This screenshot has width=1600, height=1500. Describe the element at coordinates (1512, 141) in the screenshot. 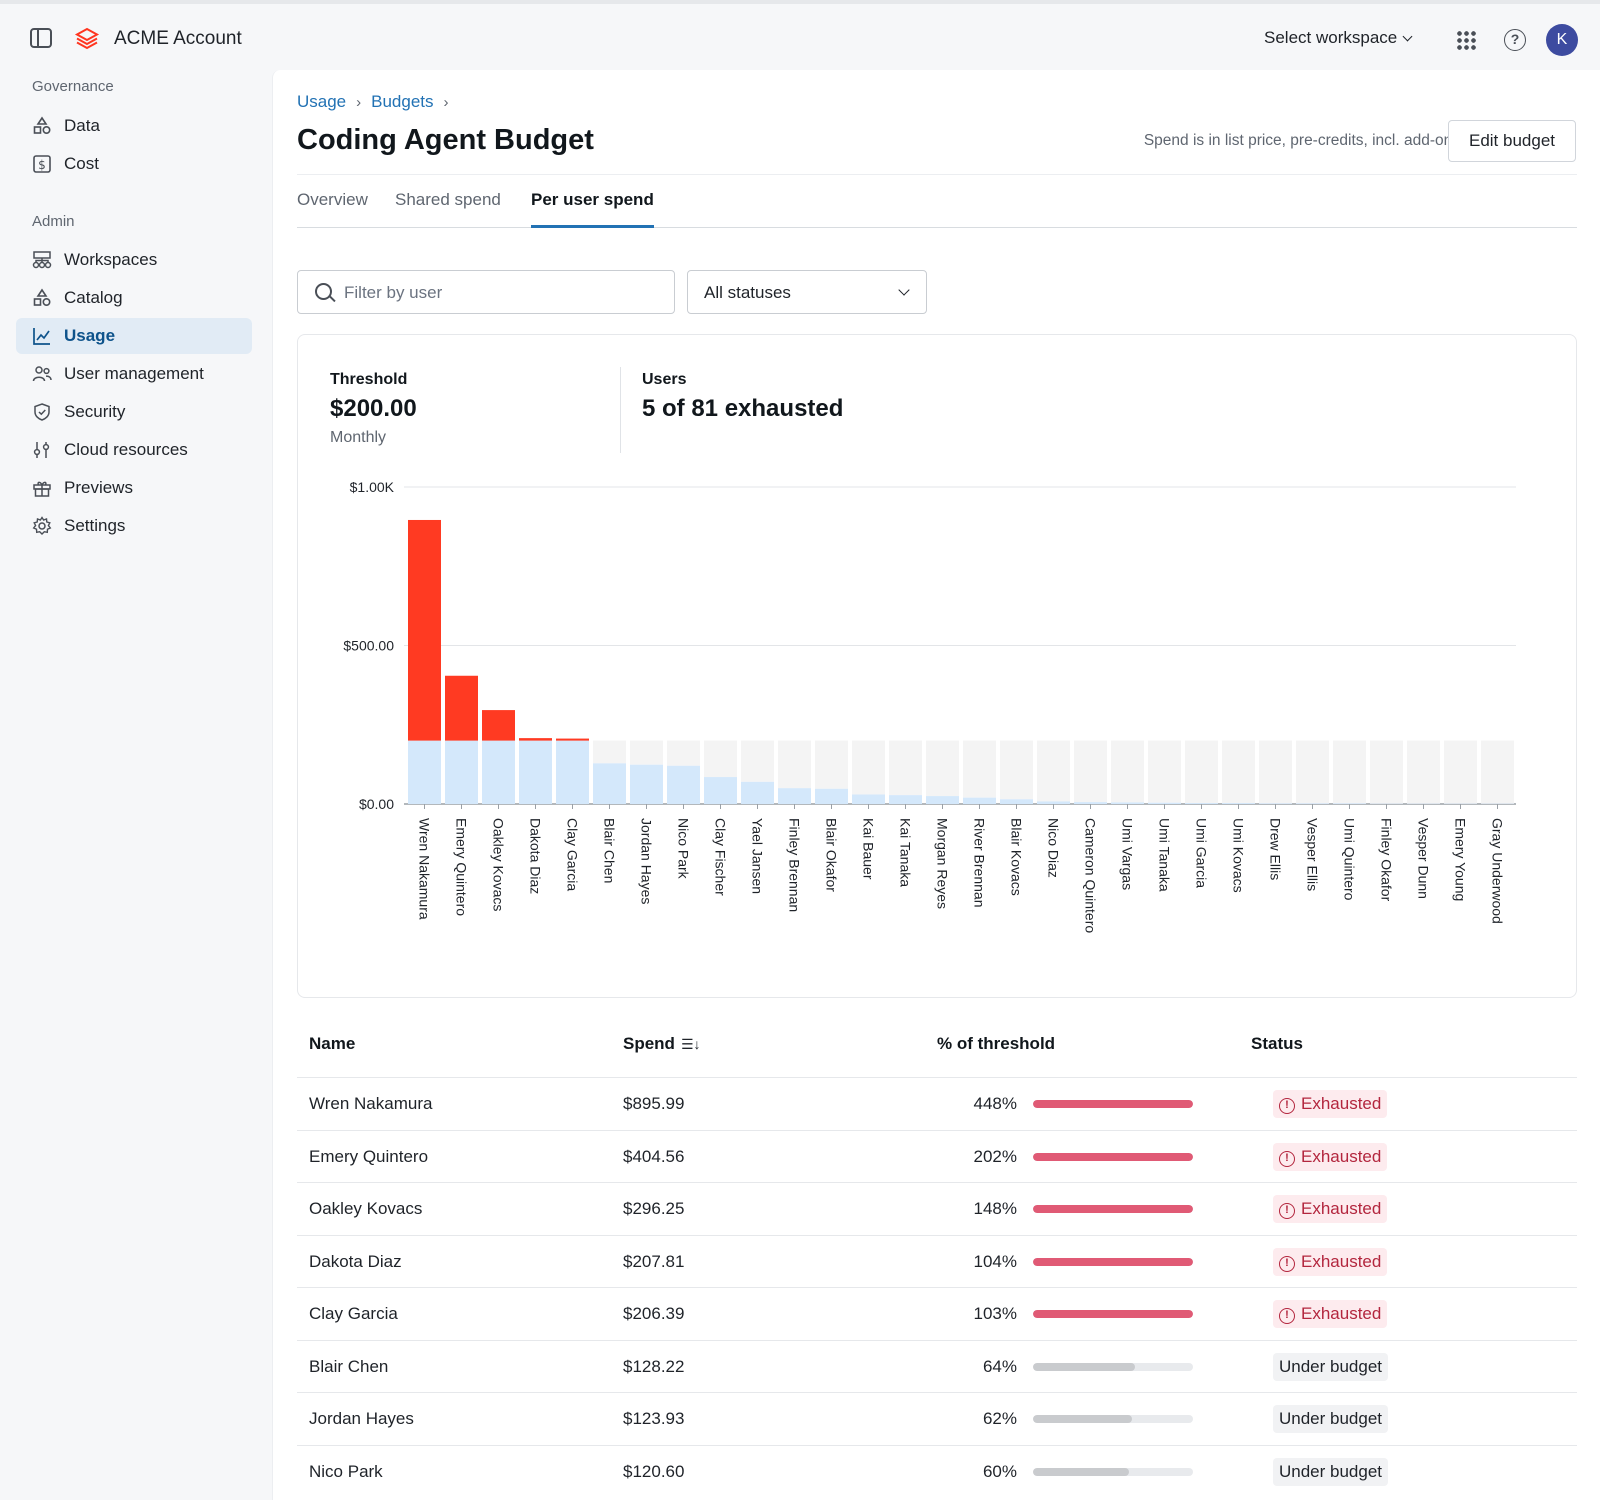

I see `edit-budget-button: Edit budget` at that location.